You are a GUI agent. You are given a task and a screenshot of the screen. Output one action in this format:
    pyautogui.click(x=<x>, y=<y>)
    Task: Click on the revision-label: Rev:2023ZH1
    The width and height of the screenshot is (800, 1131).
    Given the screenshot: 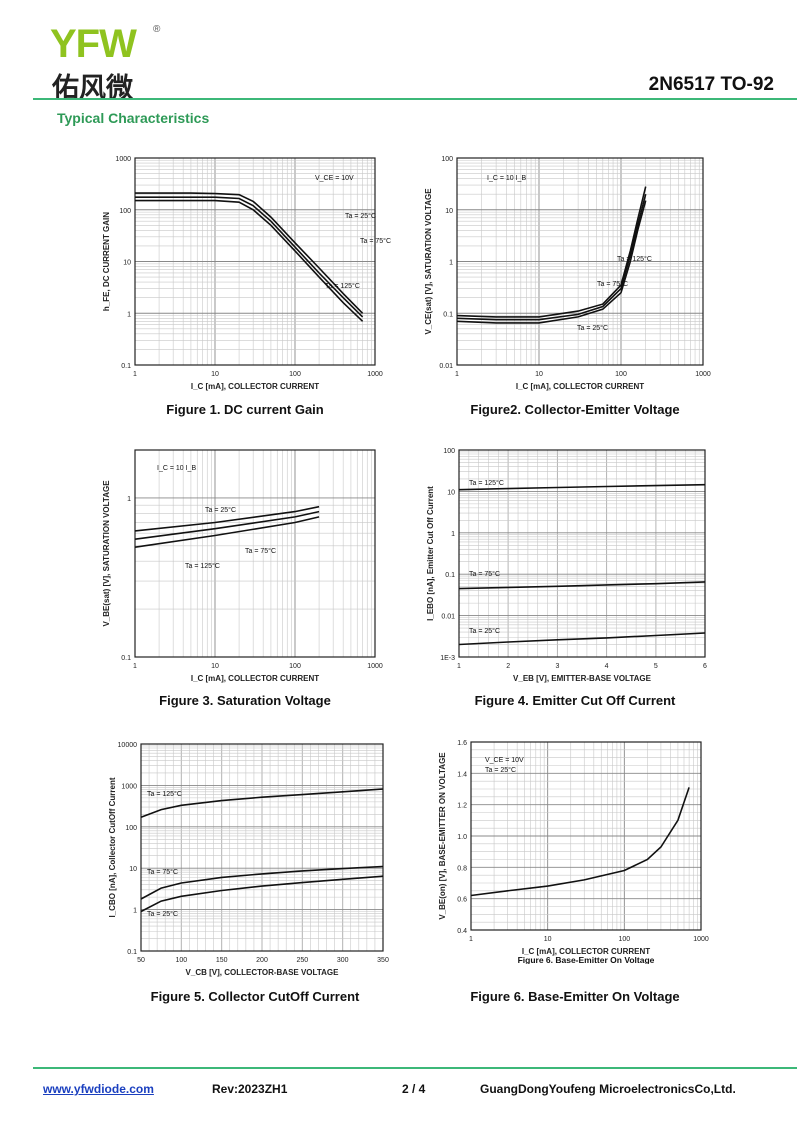 What is the action you would take?
    pyautogui.click(x=250, y=1089)
    